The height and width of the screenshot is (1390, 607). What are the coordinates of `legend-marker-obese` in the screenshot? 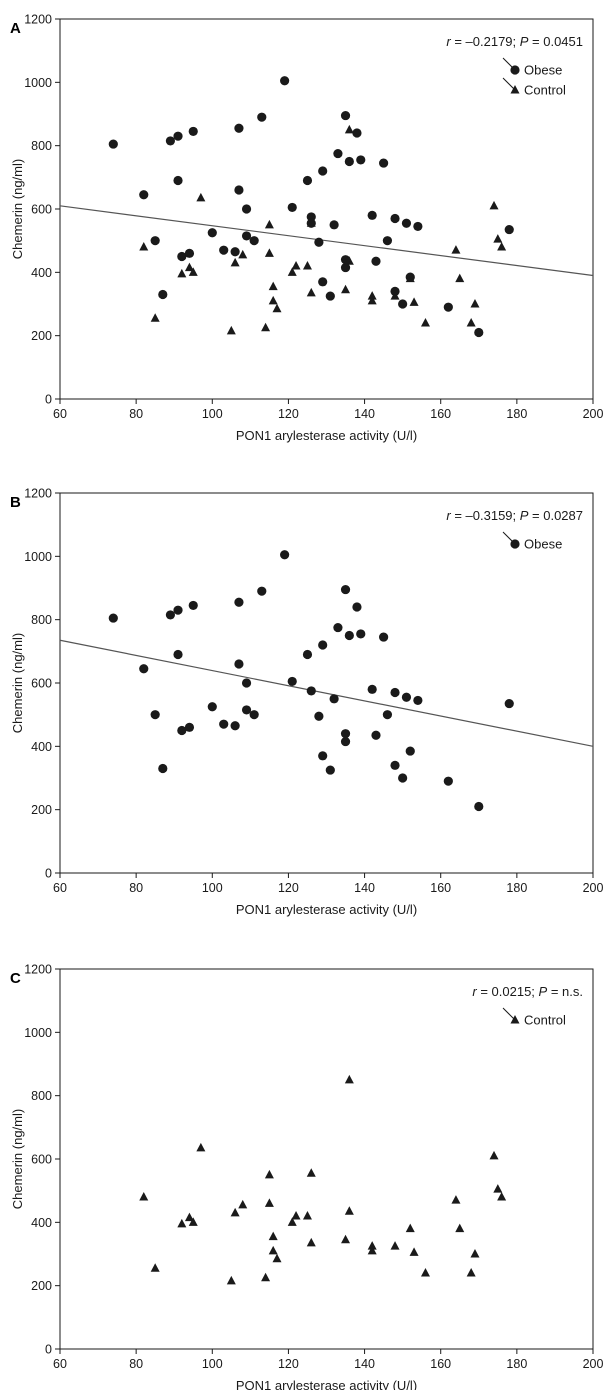 It's located at (515, 544).